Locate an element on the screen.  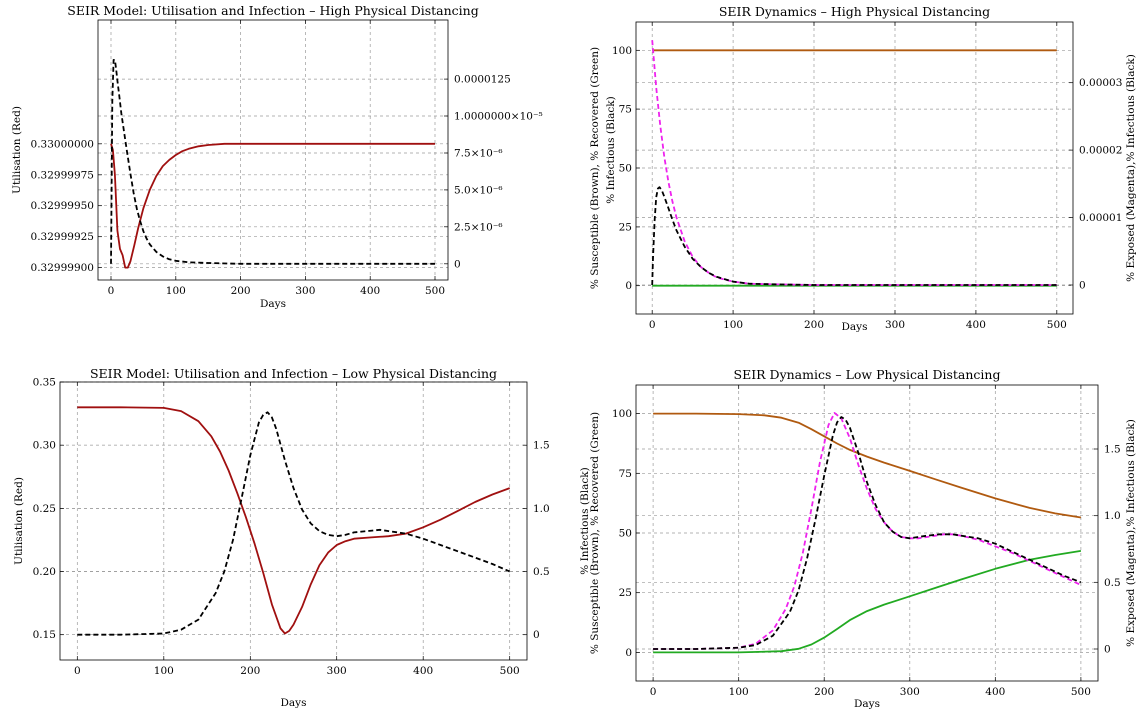
y-tick-label: 0.32999925 is located at coordinates (62, 237).